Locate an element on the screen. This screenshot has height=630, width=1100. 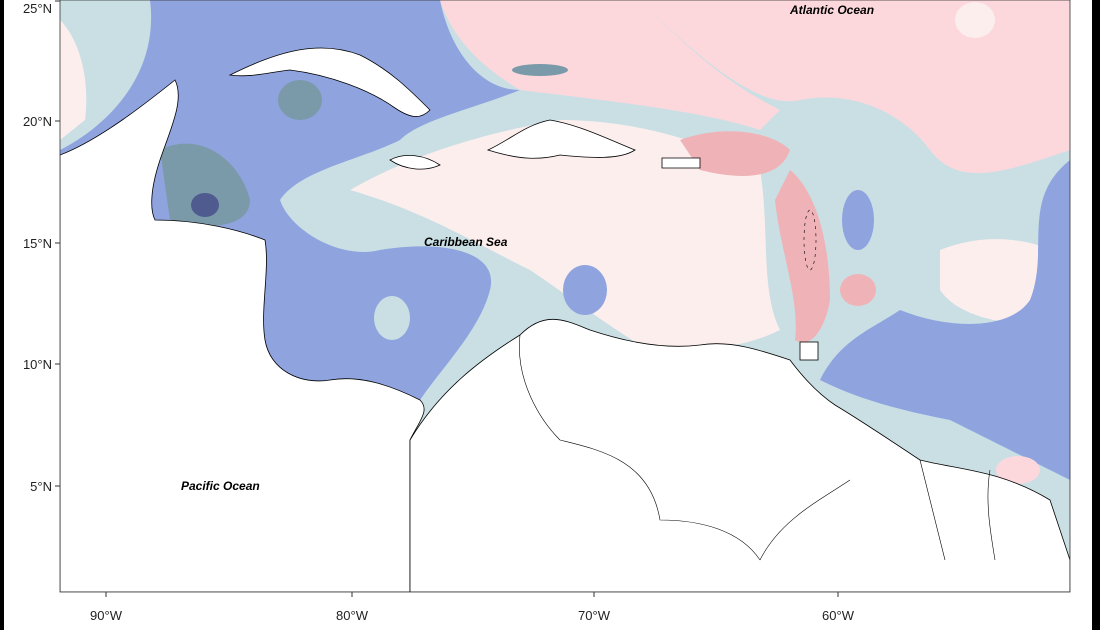
lat-tick-5: 5°N is located at coordinates (41, 486).